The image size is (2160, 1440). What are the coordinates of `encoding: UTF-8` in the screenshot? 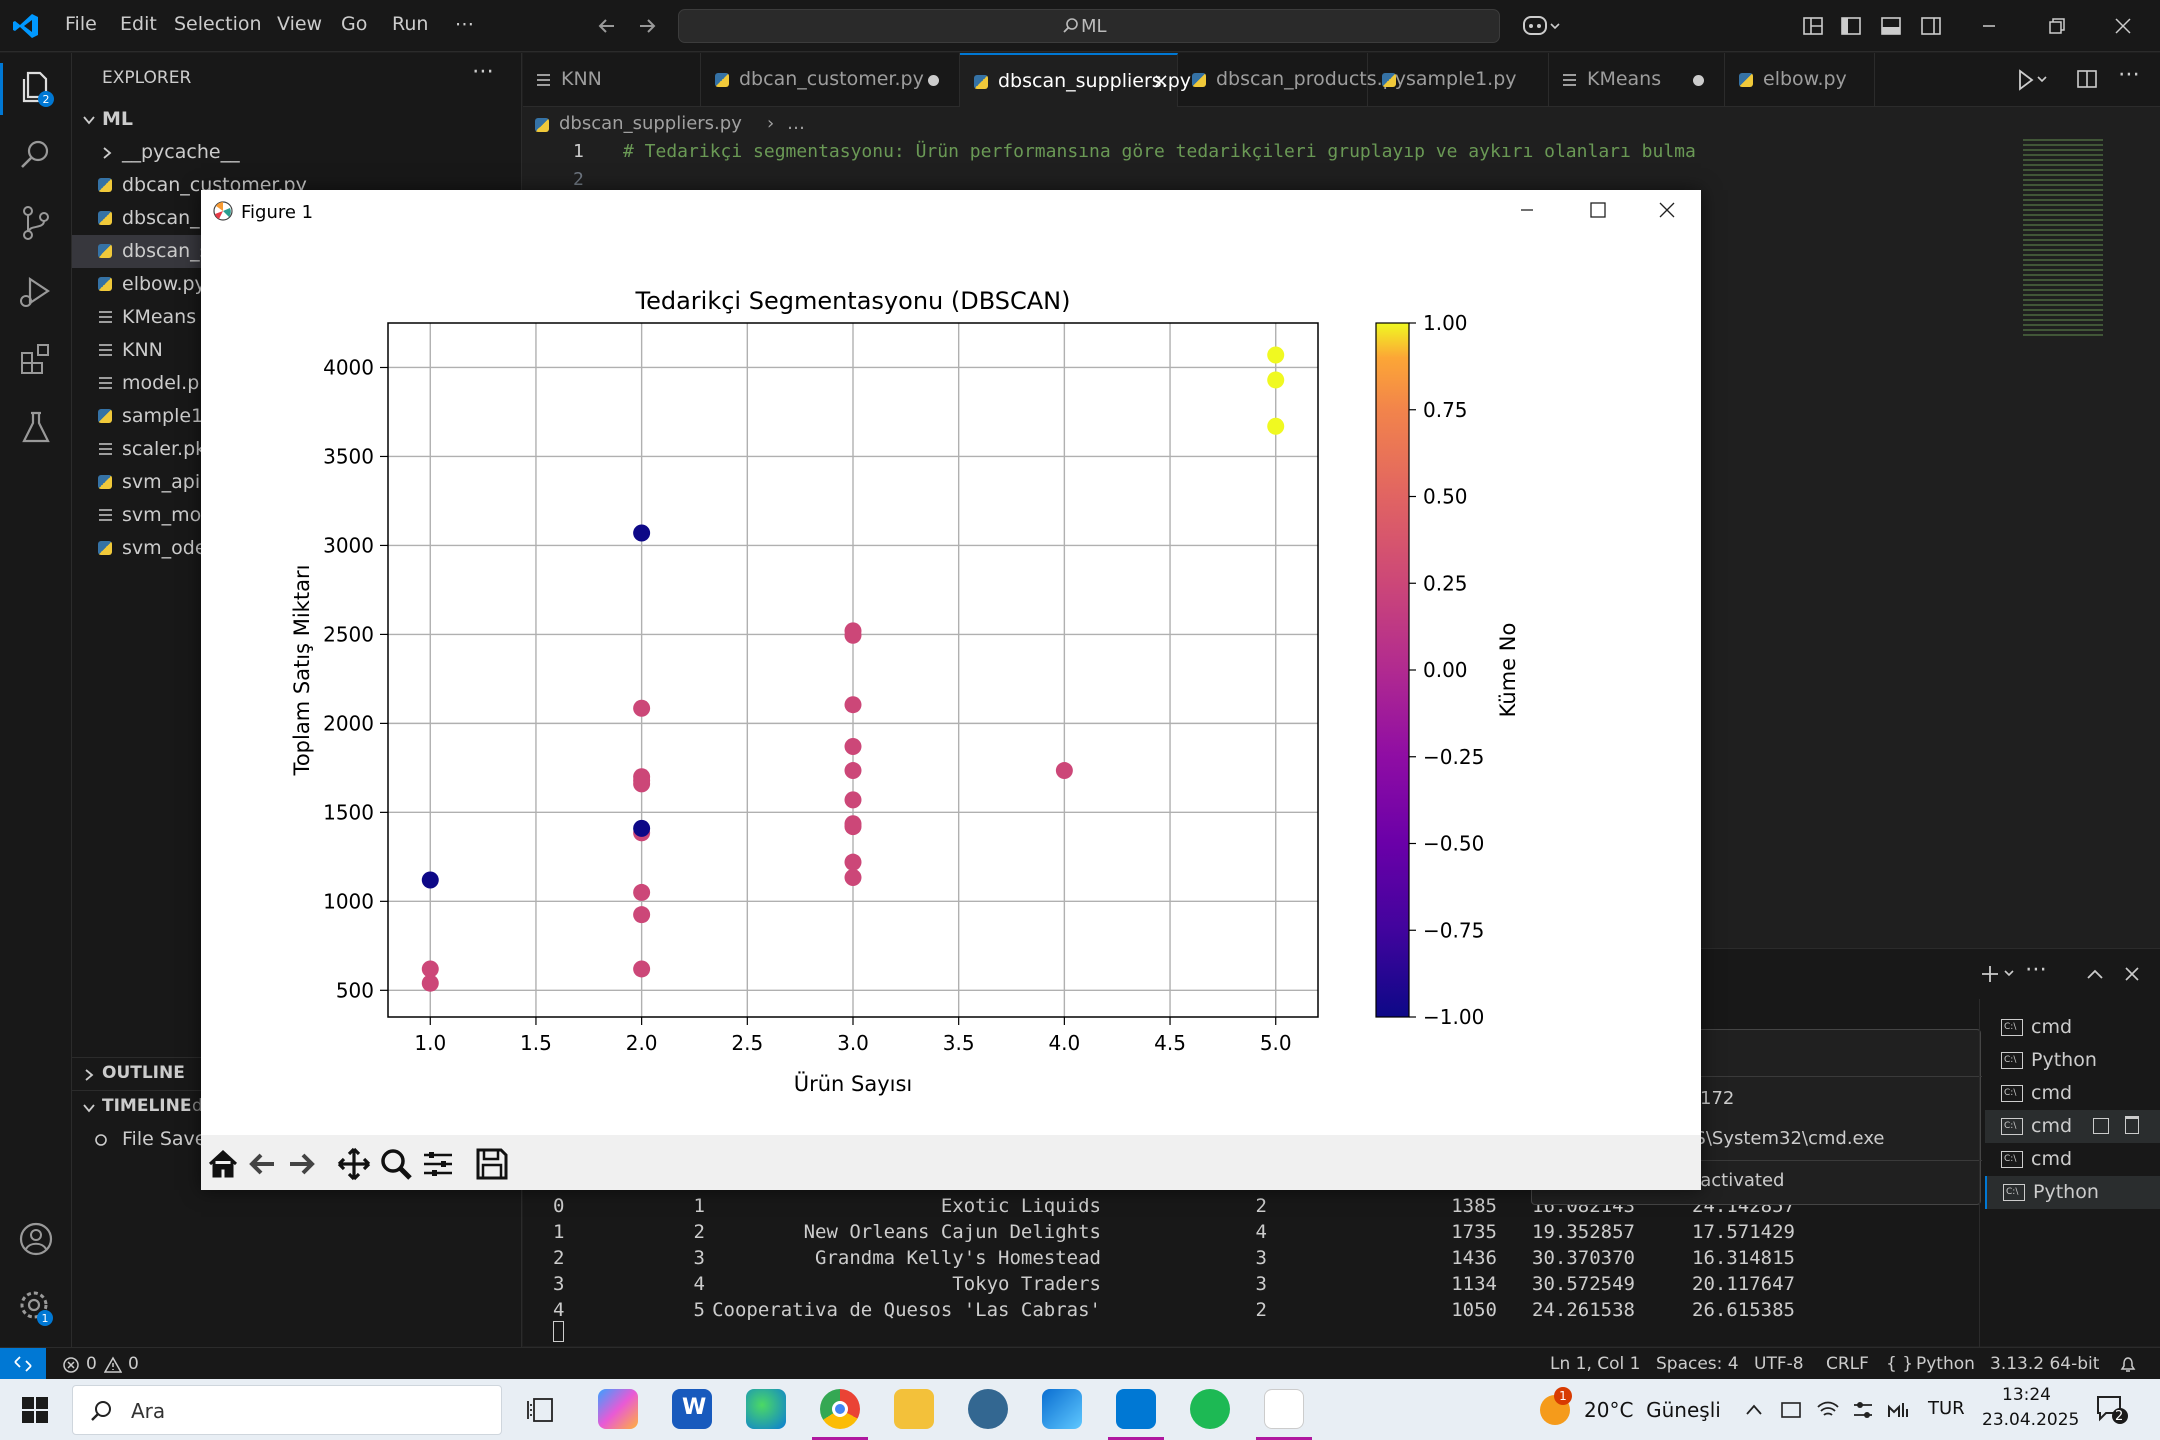 It's located at (1779, 1364).